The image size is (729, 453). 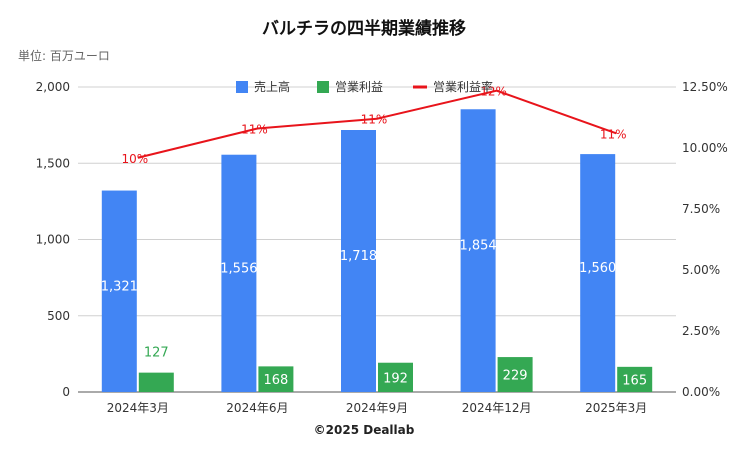 I want to click on sales-value-label: 1,321, so click(x=119, y=286).